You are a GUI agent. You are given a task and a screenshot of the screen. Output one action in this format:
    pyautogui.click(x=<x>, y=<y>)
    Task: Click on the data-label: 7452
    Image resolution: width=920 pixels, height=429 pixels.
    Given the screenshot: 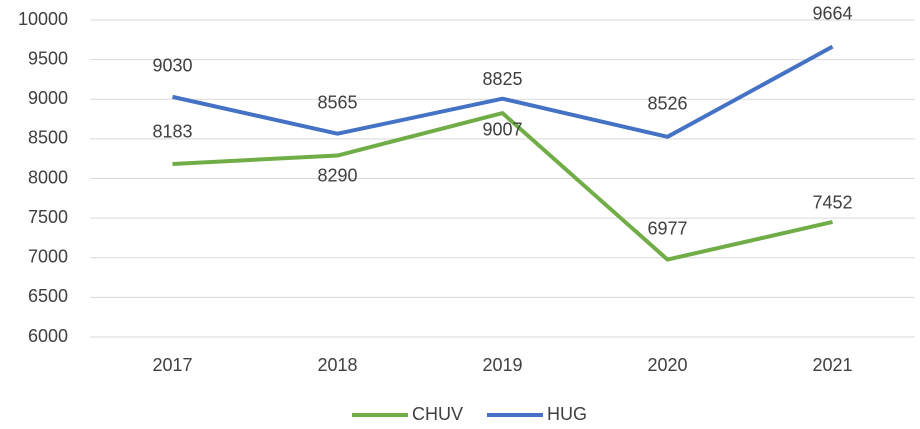 What is the action you would take?
    pyautogui.click(x=832, y=203)
    